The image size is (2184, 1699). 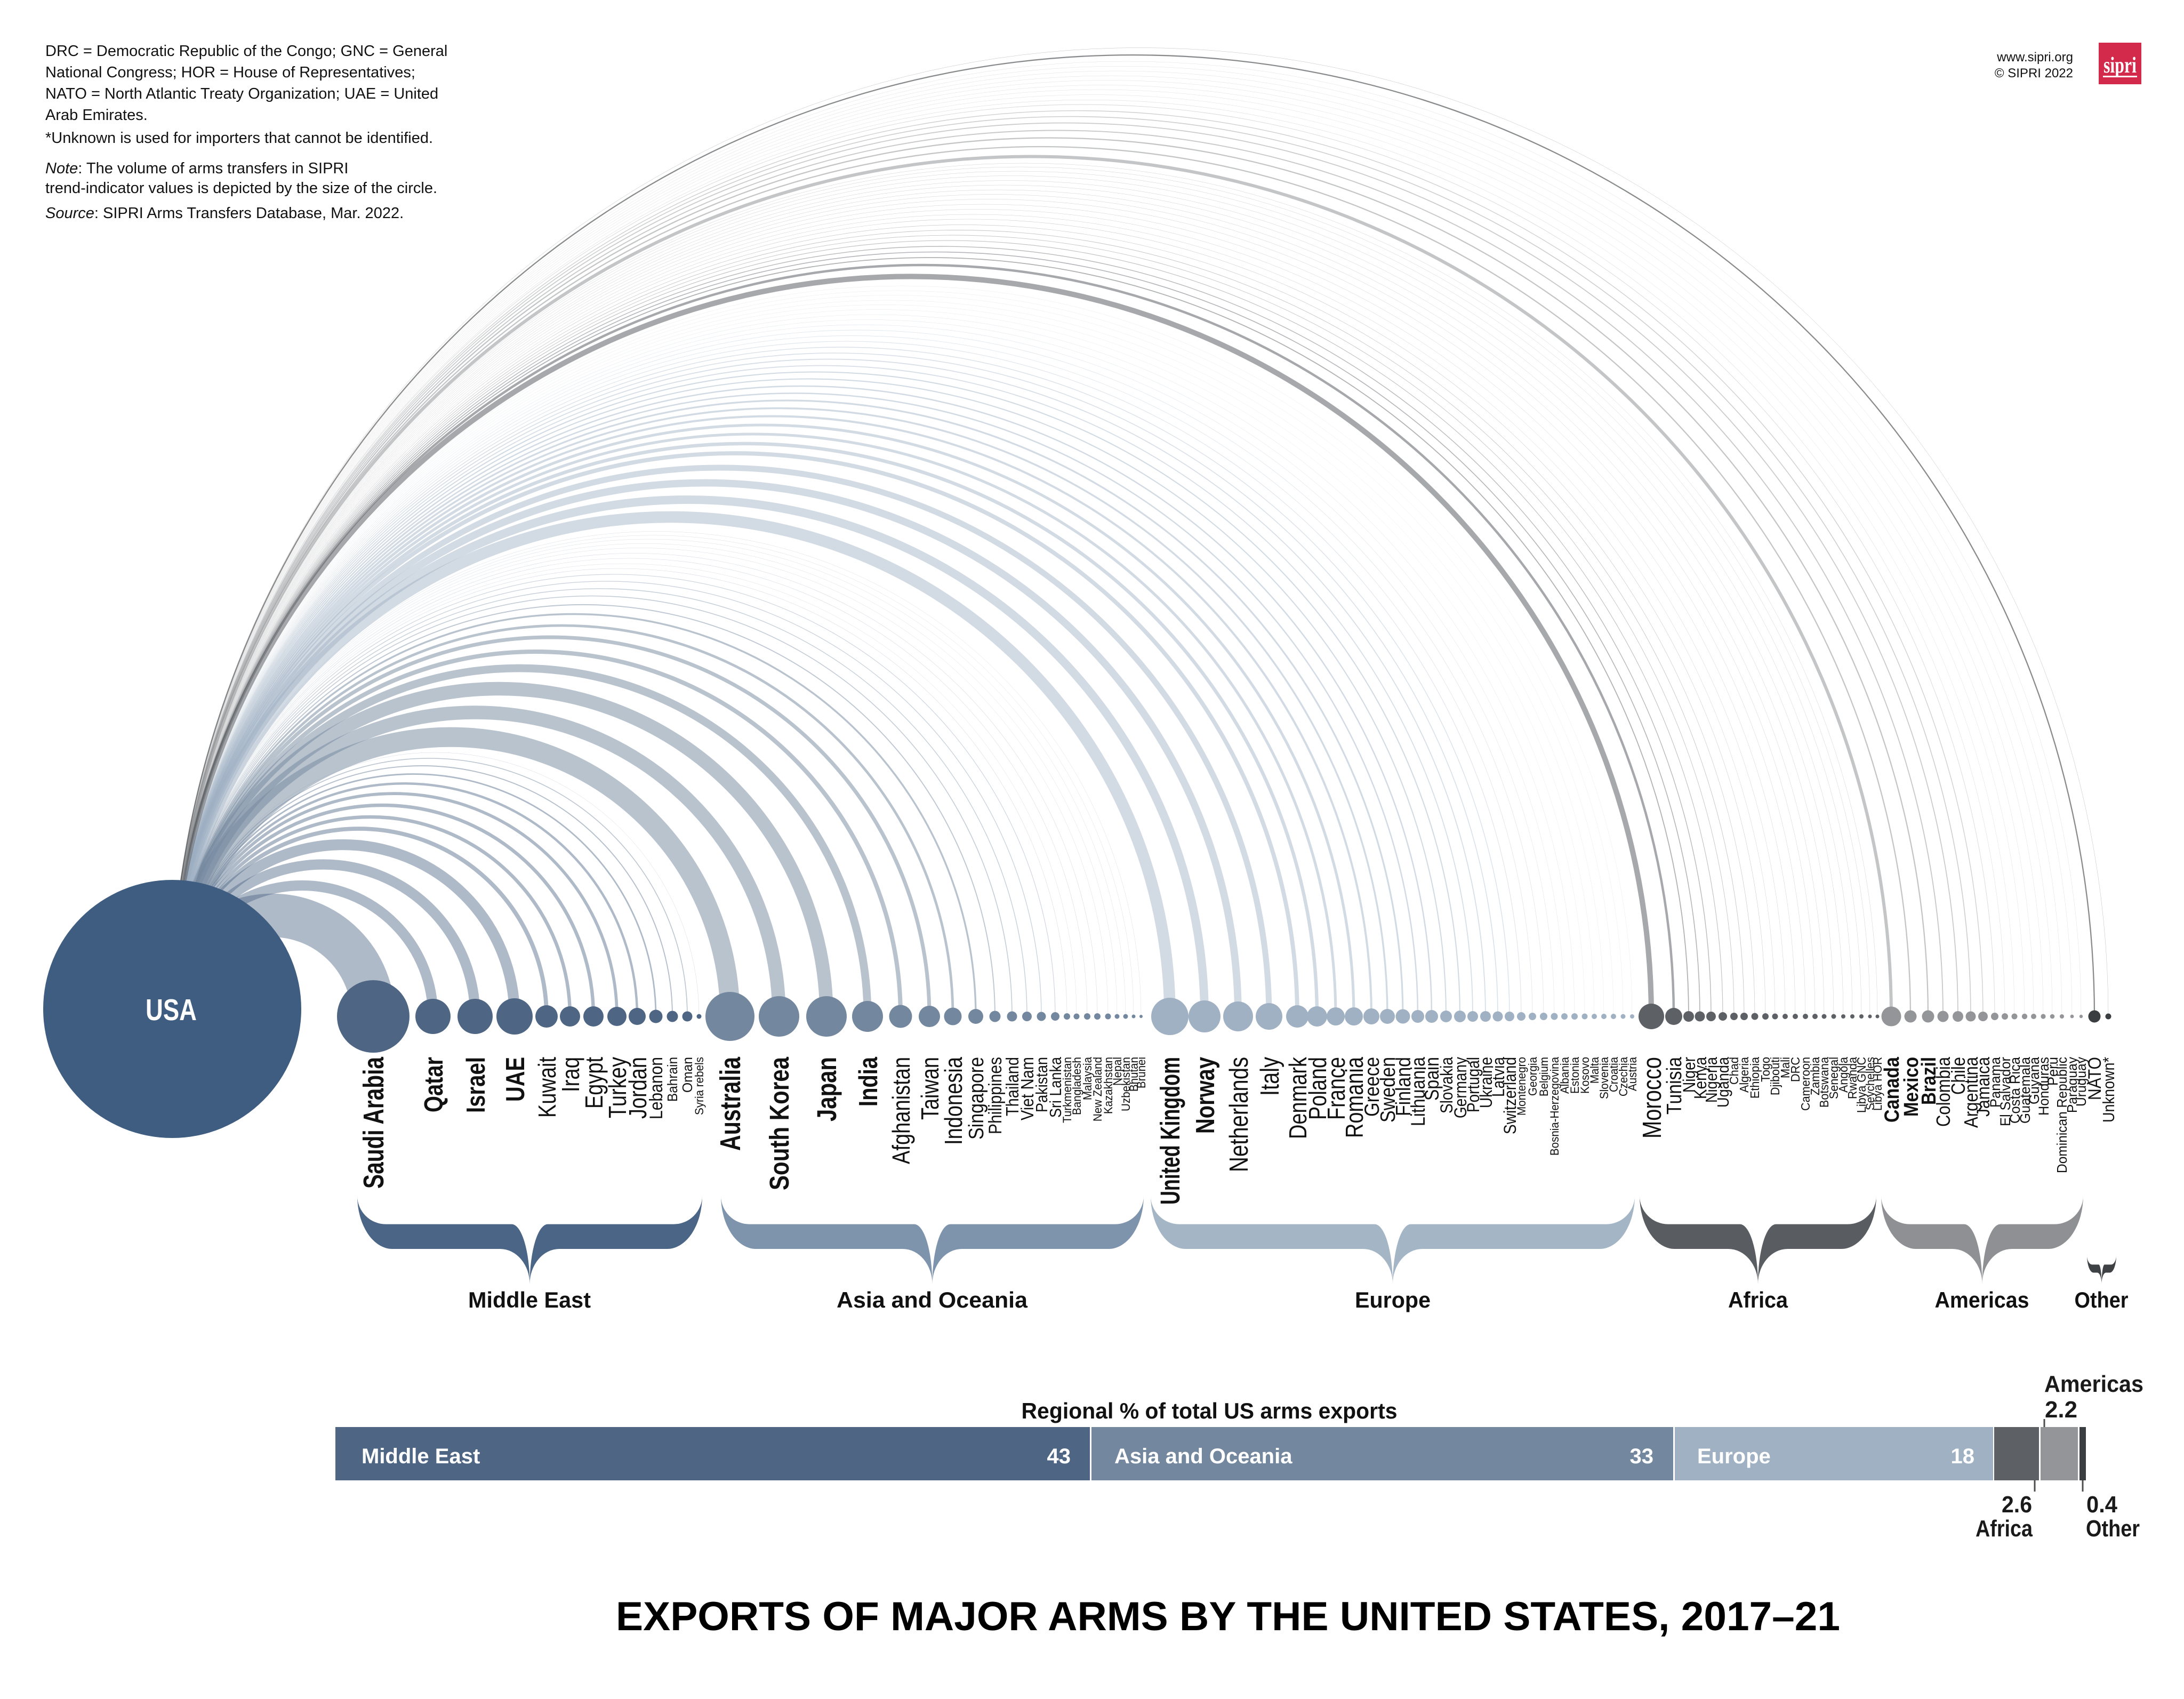 I want to click on svg-text: Argentina, so click(x=1971, y=1092).